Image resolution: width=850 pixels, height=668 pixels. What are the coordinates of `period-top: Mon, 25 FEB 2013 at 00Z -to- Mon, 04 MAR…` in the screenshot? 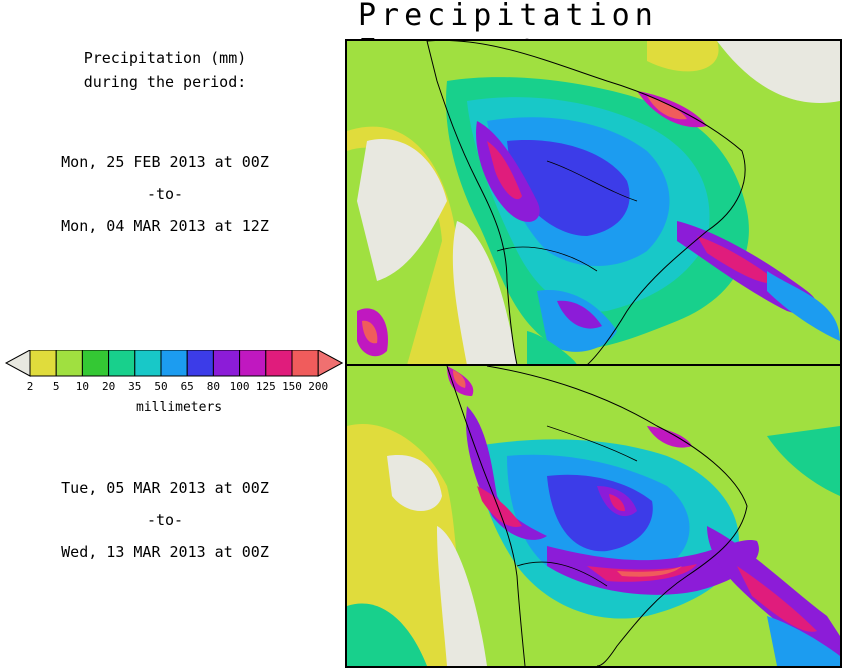 It's located at (165, 194).